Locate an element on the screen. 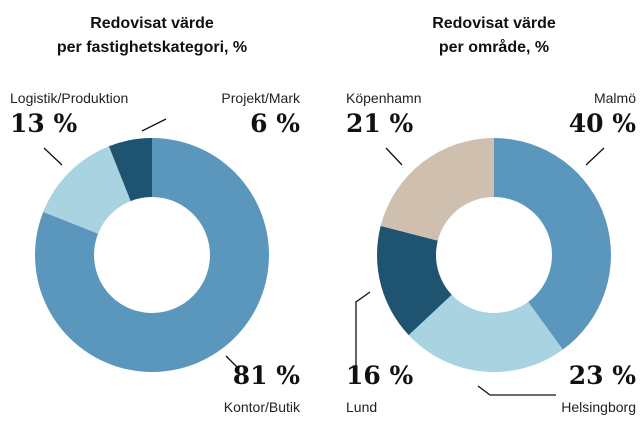  slice-value: 13 % is located at coordinates (43, 123).